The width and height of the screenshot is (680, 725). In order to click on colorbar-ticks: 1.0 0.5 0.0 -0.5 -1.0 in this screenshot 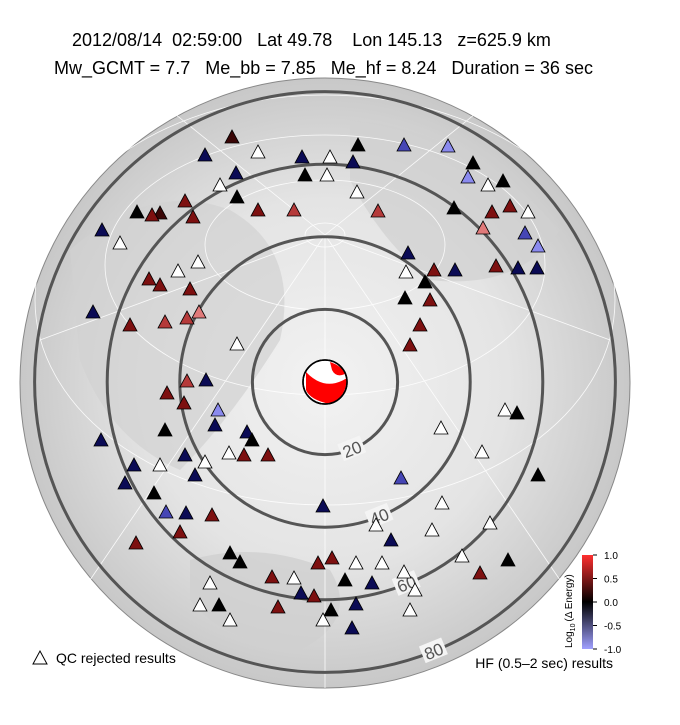, I will do `click(607, 603)`.